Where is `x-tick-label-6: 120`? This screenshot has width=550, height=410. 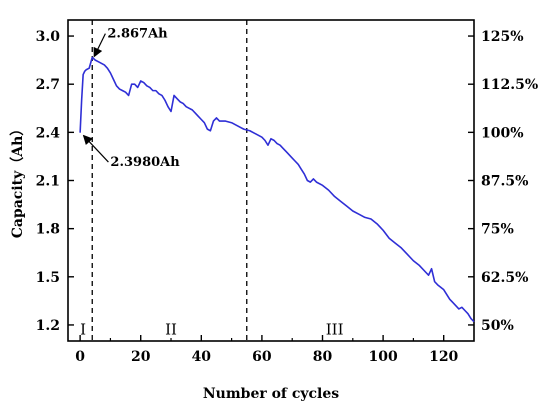
x-tick-label-6: 120 is located at coordinates (443, 357).